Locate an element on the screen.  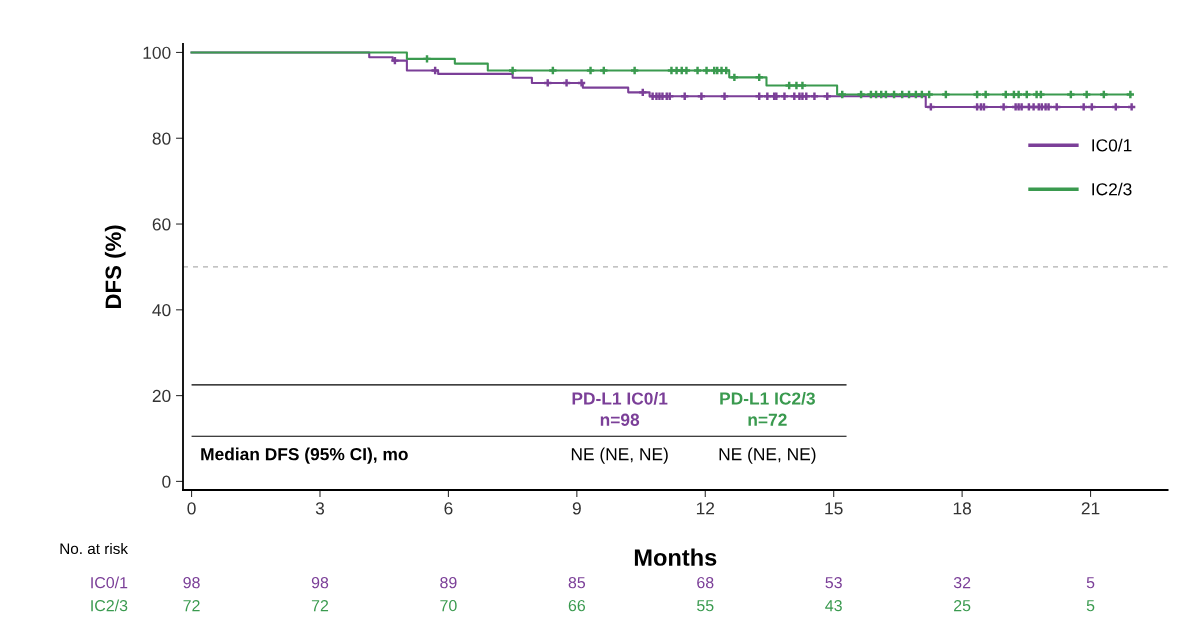
text: 66 is located at coordinates (577, 605).